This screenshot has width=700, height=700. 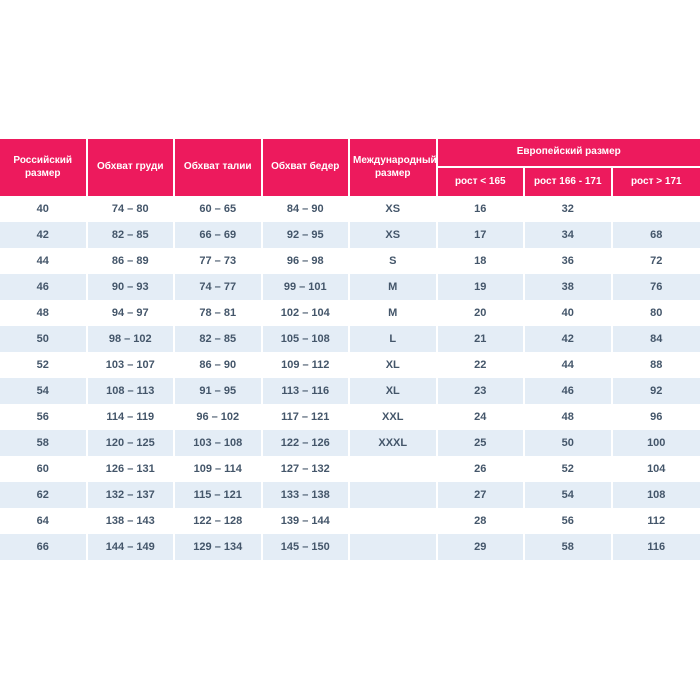 What do you see at coordinates (219, 167) in the screenshot?
I see `header-waist: Обхват талии` at bounding box center [219, 167].